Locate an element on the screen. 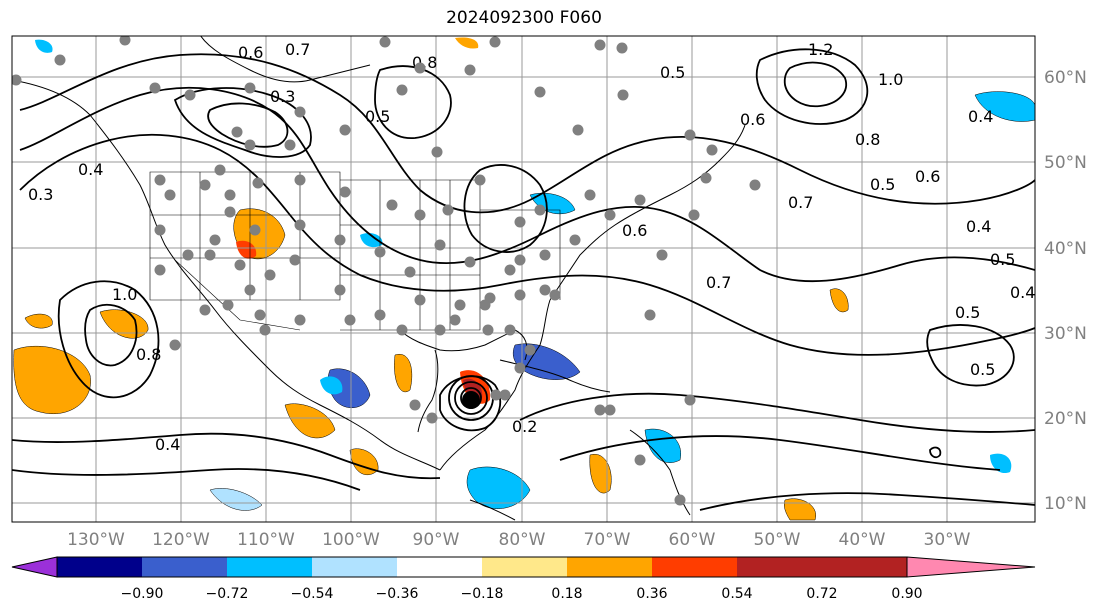 The image size is (1105, 615). lat-label: 60°N is located at coordinates (1065, 78).